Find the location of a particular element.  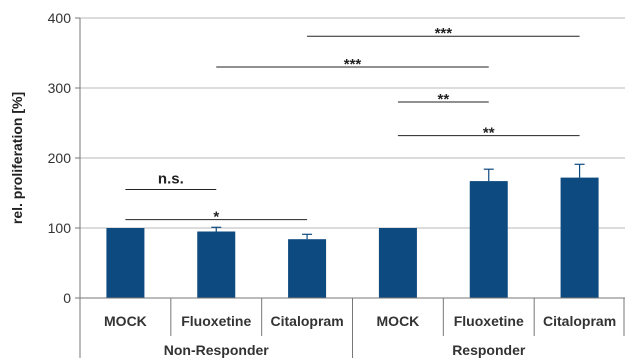

group-label: Non-Responder is located at coordinates (217, 350).